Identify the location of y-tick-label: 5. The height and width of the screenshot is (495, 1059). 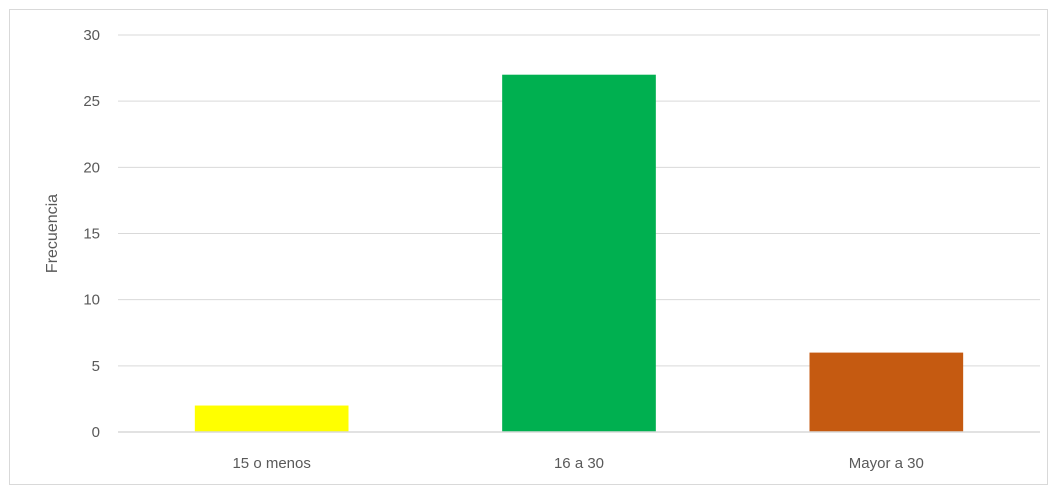
(96, 366).